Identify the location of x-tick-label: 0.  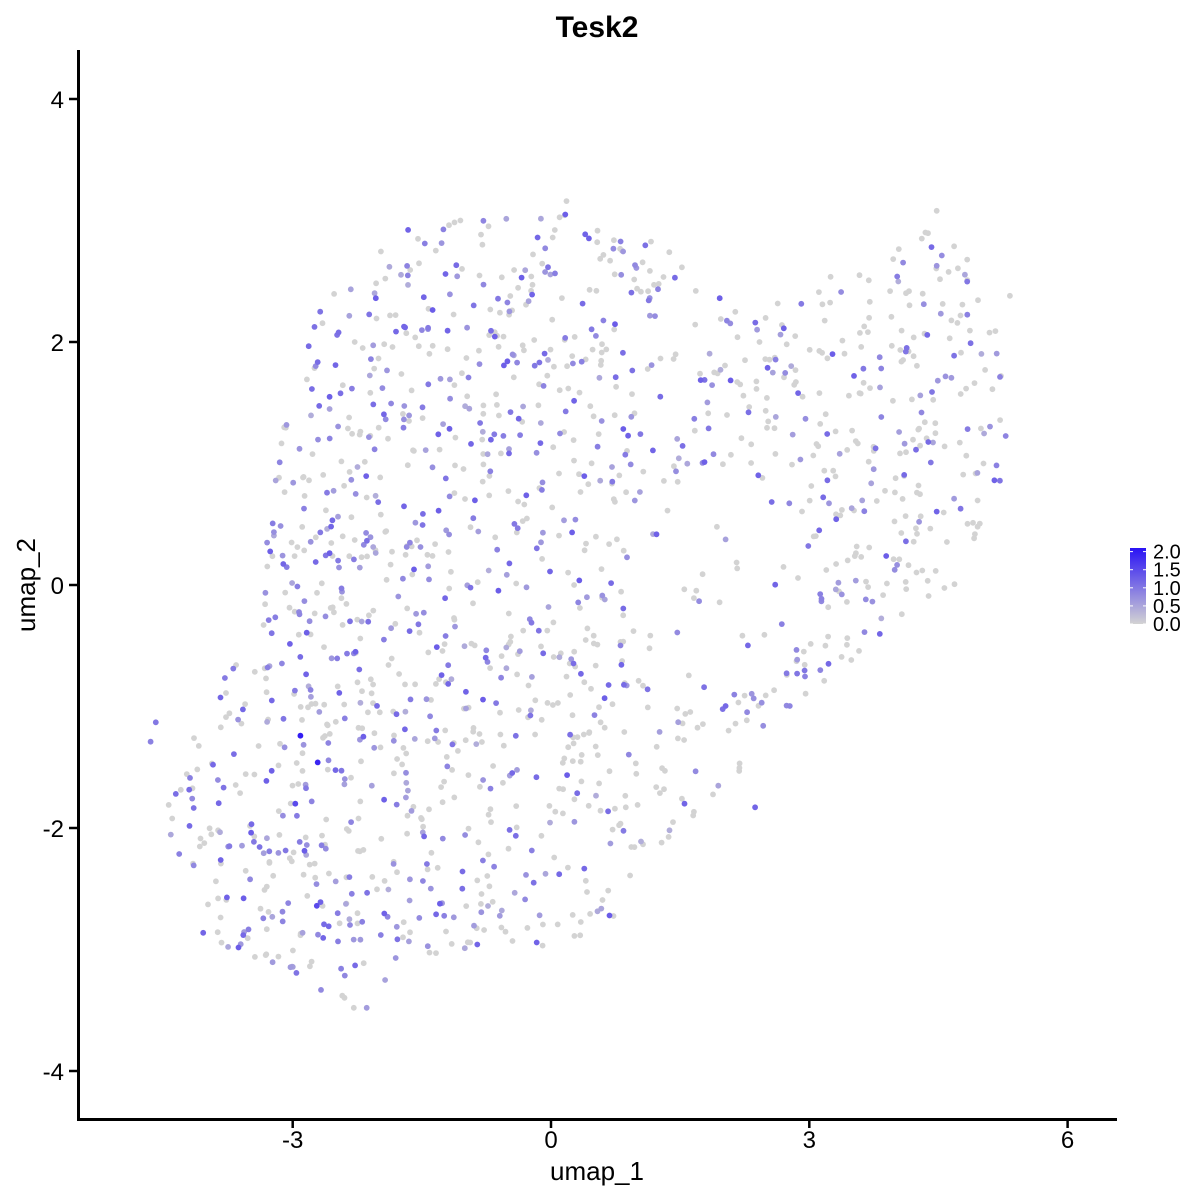
(550, 1140).